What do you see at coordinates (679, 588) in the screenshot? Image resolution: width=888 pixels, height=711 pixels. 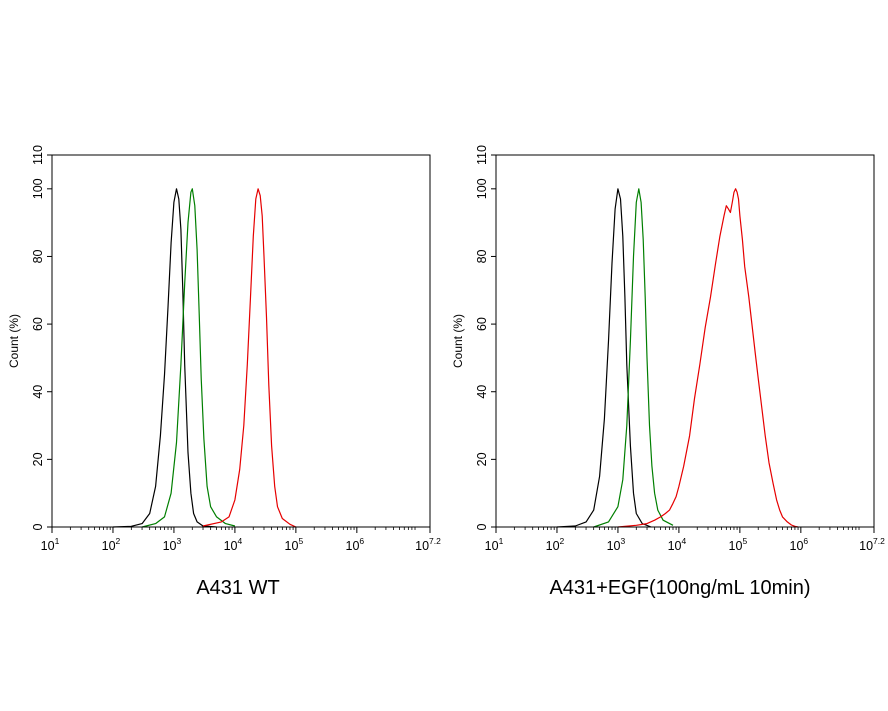 I see `panel-title: A431+EGF(100ng/mL 10min)` at bounding box center [679, 588].